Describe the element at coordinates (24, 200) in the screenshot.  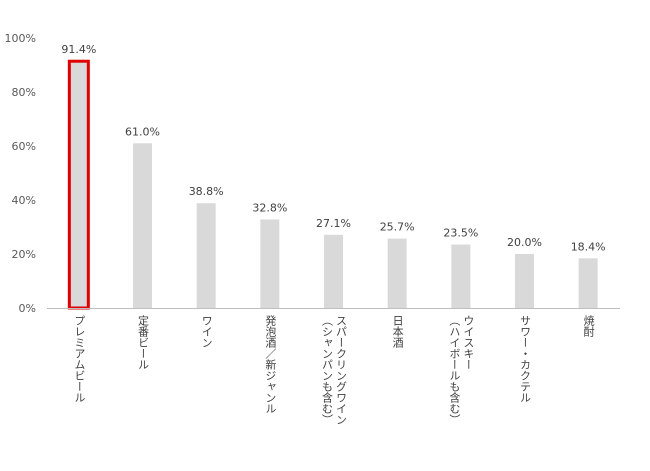
I see `y-tick-label: 40%` at that location.